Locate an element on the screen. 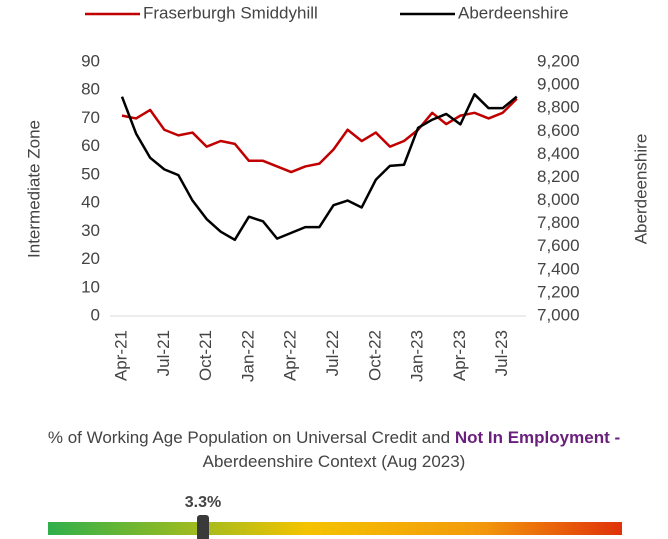 This screenshot has height=539, width=668. x-tick-label: Oct-21 is located at coordinates (205, 355).